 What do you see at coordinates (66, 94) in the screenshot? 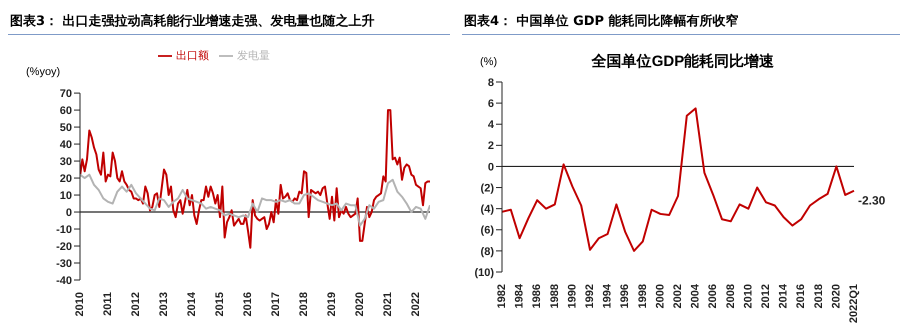
I see `y-tick-label: 70` at bounding box center [66, 94].